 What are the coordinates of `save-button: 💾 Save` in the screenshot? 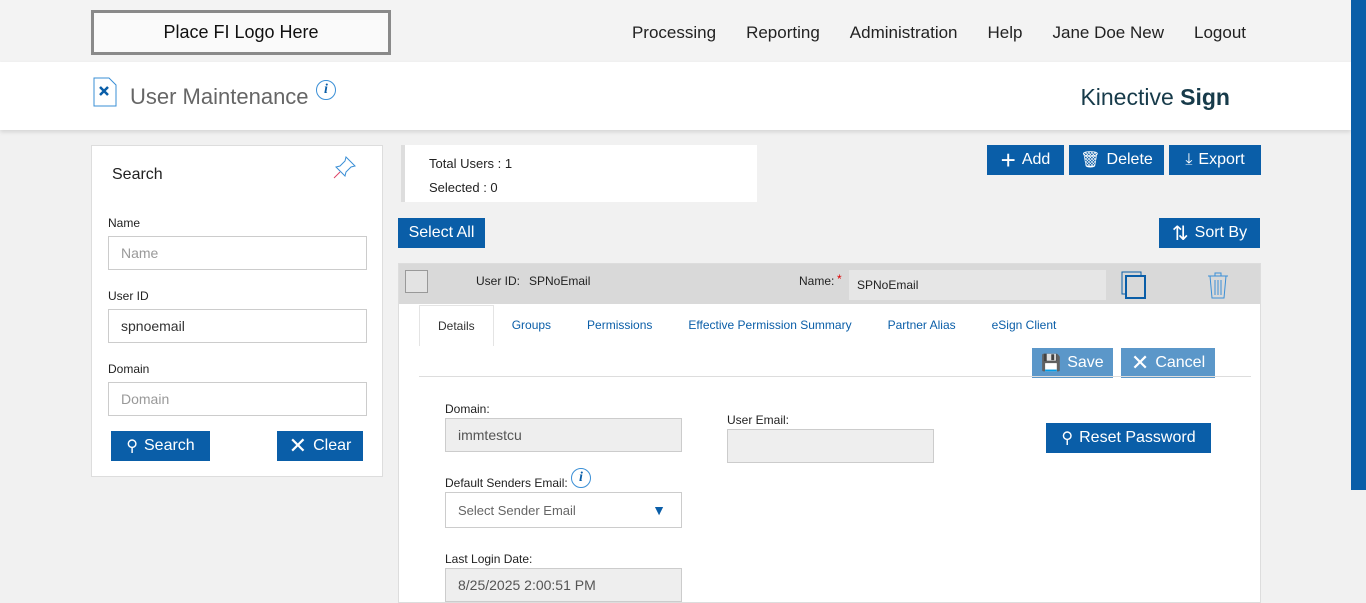 It's located at (1072, 363).